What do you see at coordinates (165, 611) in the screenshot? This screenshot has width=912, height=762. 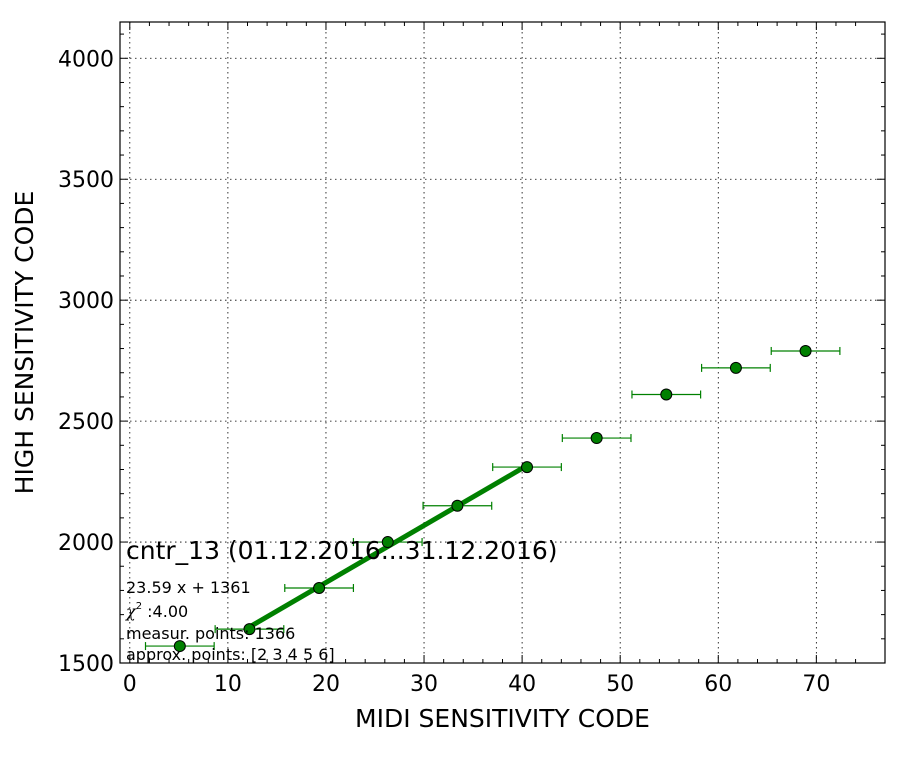 I see `chi-value: :4.00` at bounding box center [165, 611].